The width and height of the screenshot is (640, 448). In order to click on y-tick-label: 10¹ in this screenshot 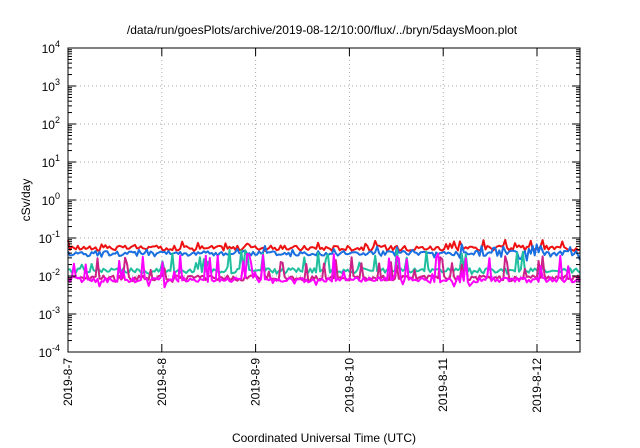, I will do `click(51, 161)`.